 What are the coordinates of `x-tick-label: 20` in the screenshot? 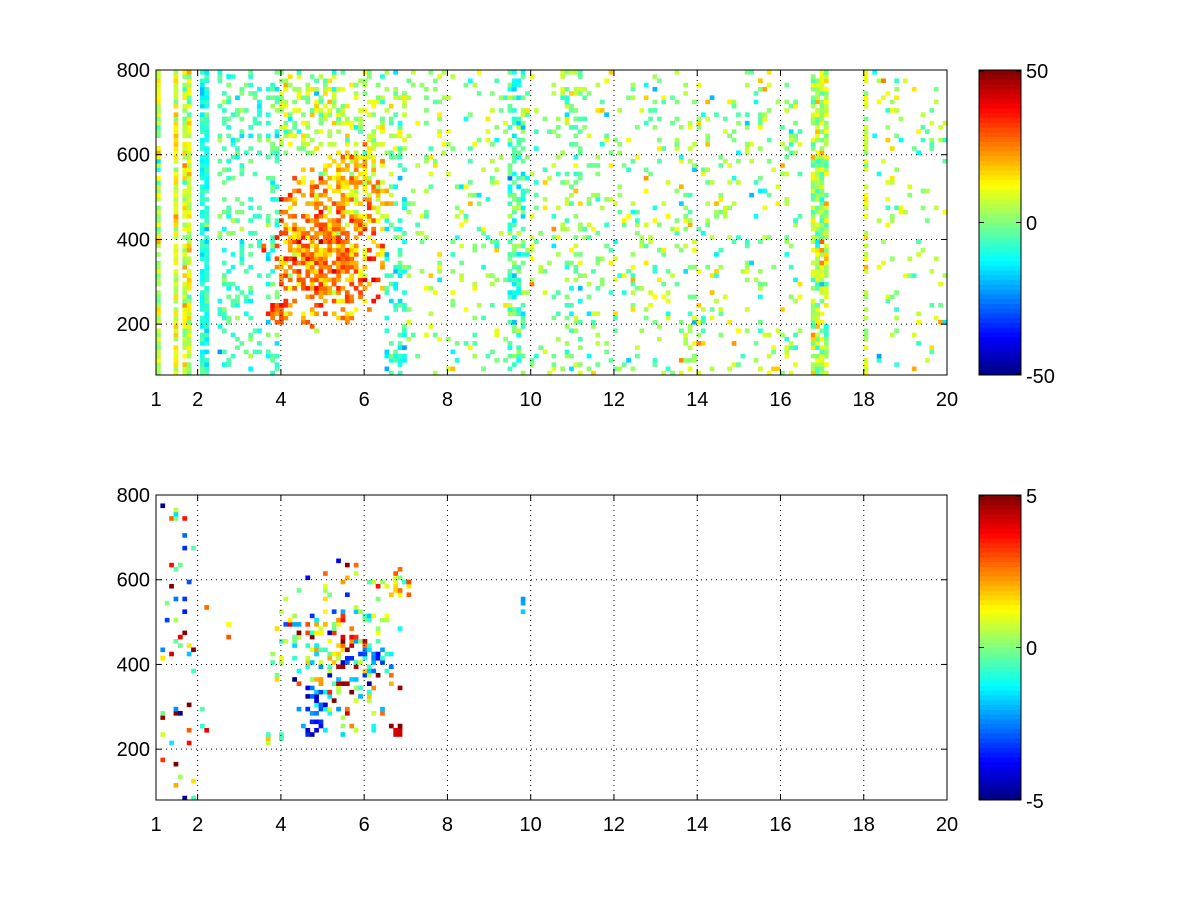 It's located at (947, 825).